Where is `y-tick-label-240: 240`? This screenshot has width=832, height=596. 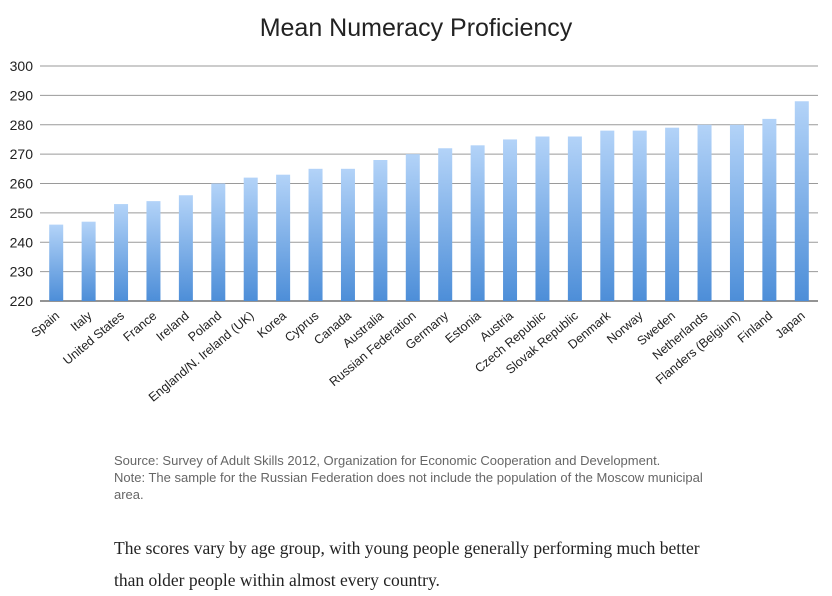
y-tick-label-240: 240 is located at coordinates (22, 242).